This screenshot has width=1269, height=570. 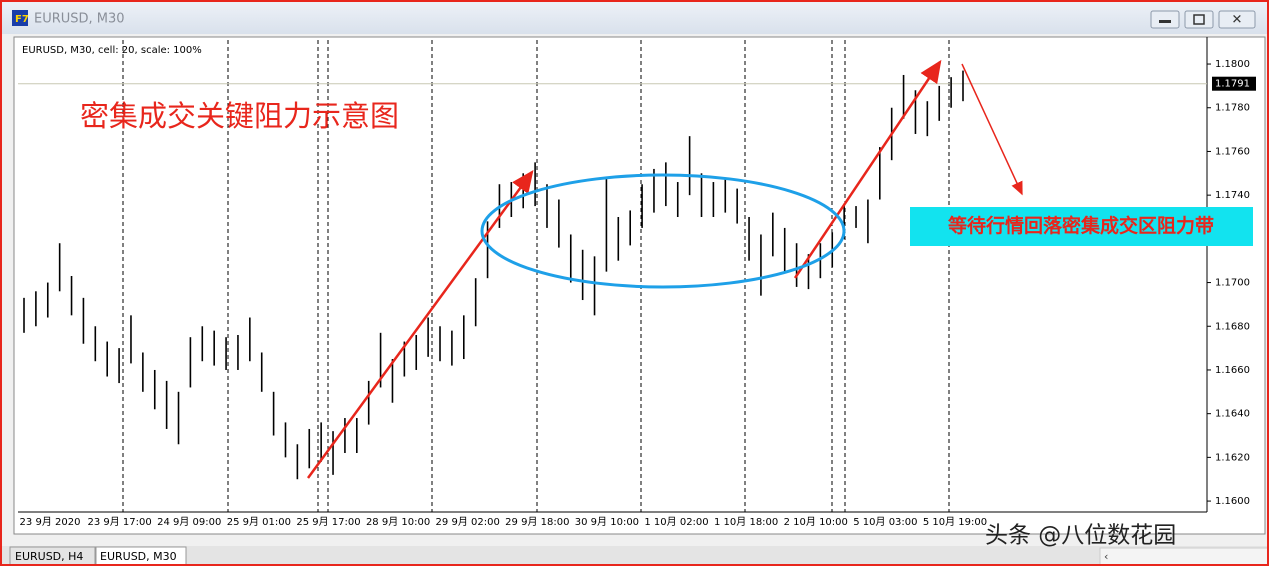 I want to click on y-tick-label: 1.1600, so click(x=1232, y=501).